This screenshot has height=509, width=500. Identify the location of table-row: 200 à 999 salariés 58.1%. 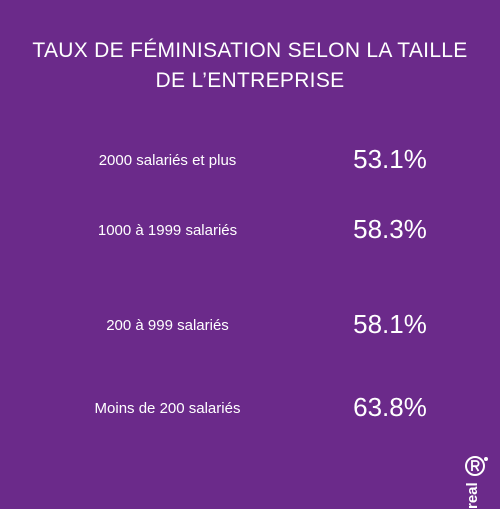
(250, 327).